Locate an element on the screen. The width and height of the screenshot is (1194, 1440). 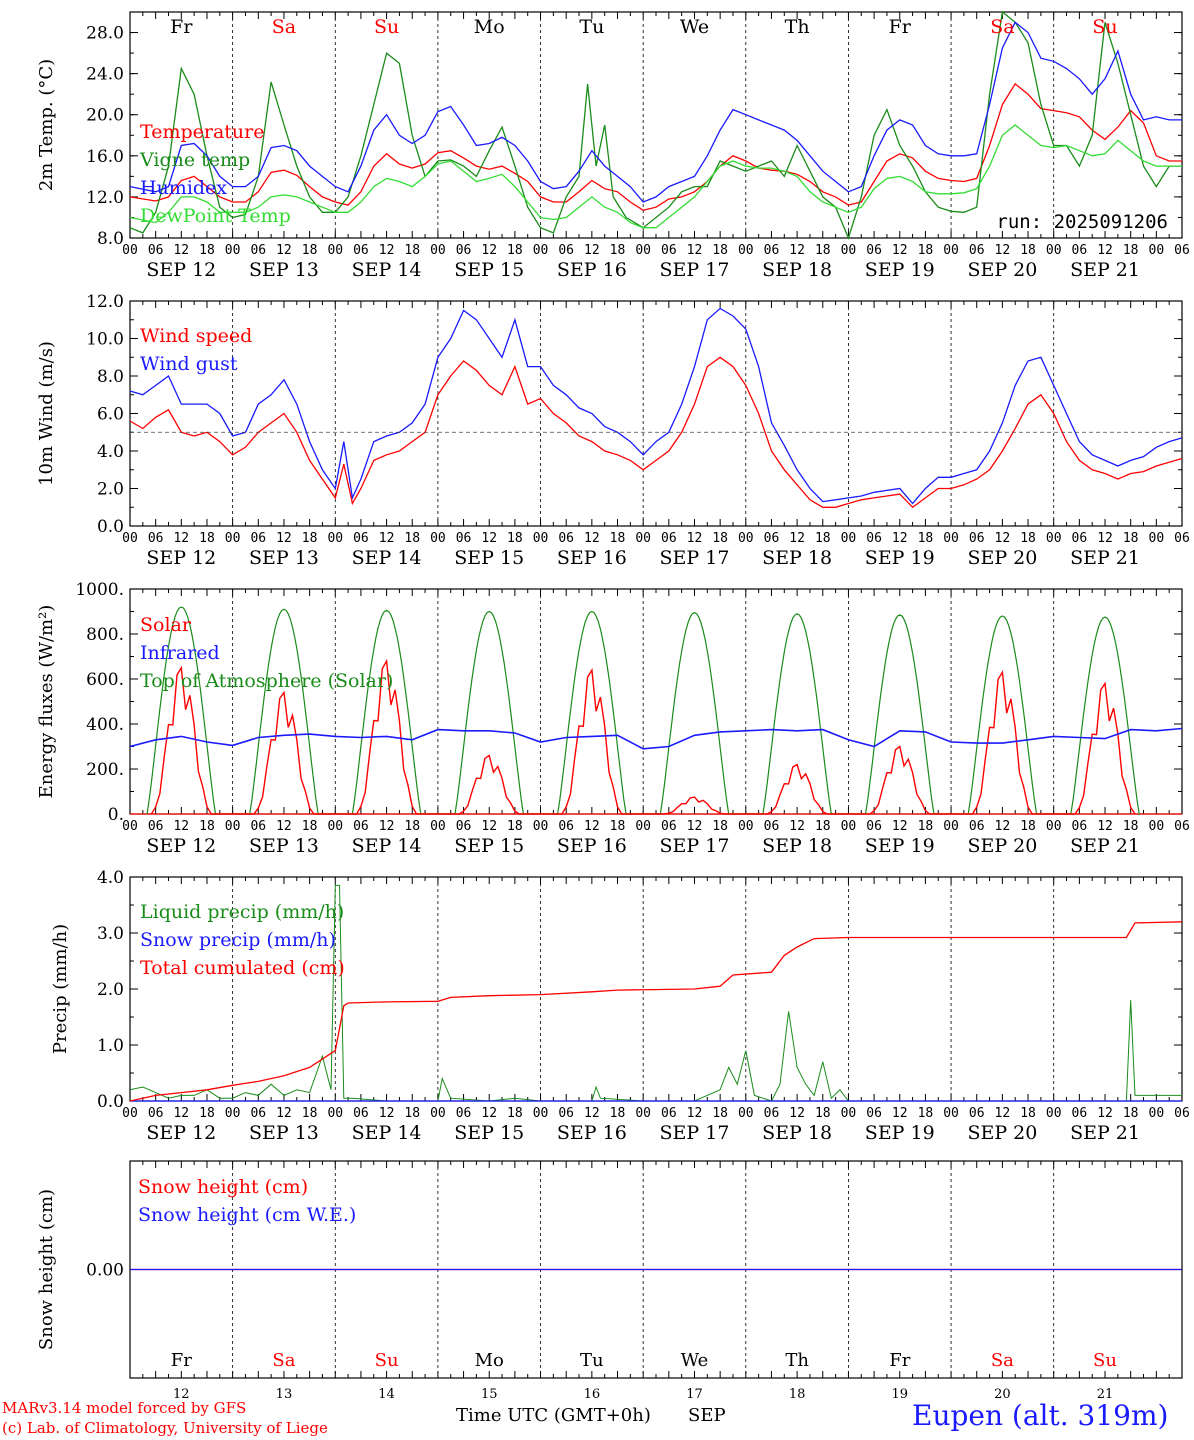
y-tick-label: 16.0 is located at coordinates (105, 157).